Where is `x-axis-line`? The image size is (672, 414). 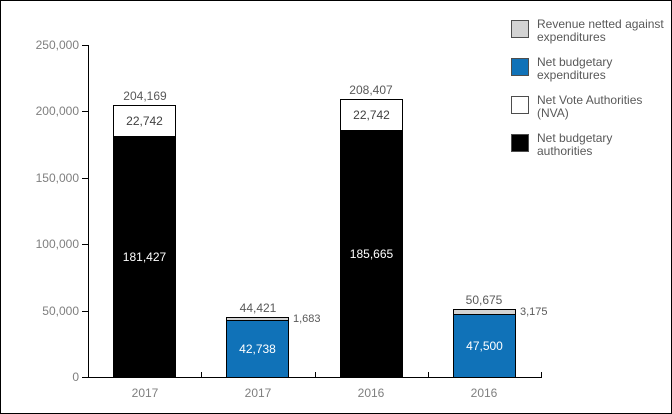 x-axis-line is located at coordinates (315, 377).